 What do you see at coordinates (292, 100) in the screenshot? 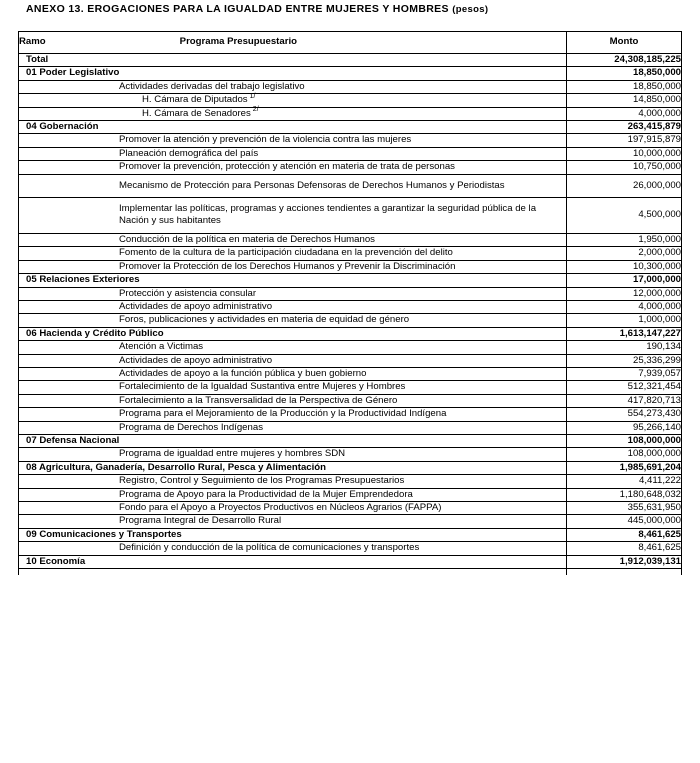
I see `row-label-cell: H. Cámara de Diputados 1/` at bounding box center [292, 100].